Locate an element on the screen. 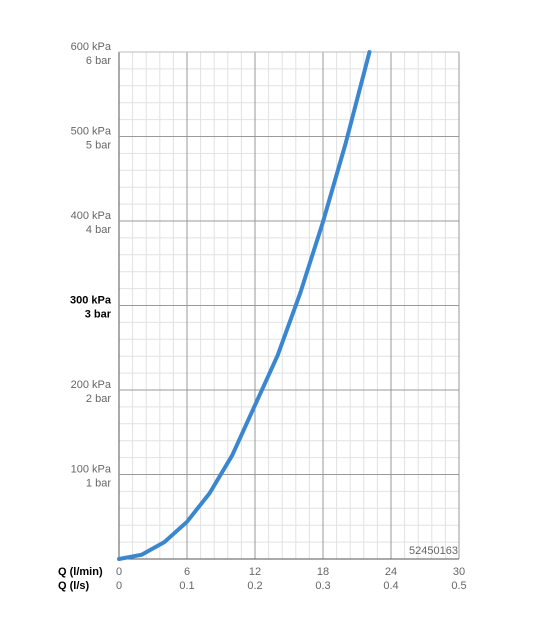  y2-tick-label: 2 bar is located at coordinates (98, 399).